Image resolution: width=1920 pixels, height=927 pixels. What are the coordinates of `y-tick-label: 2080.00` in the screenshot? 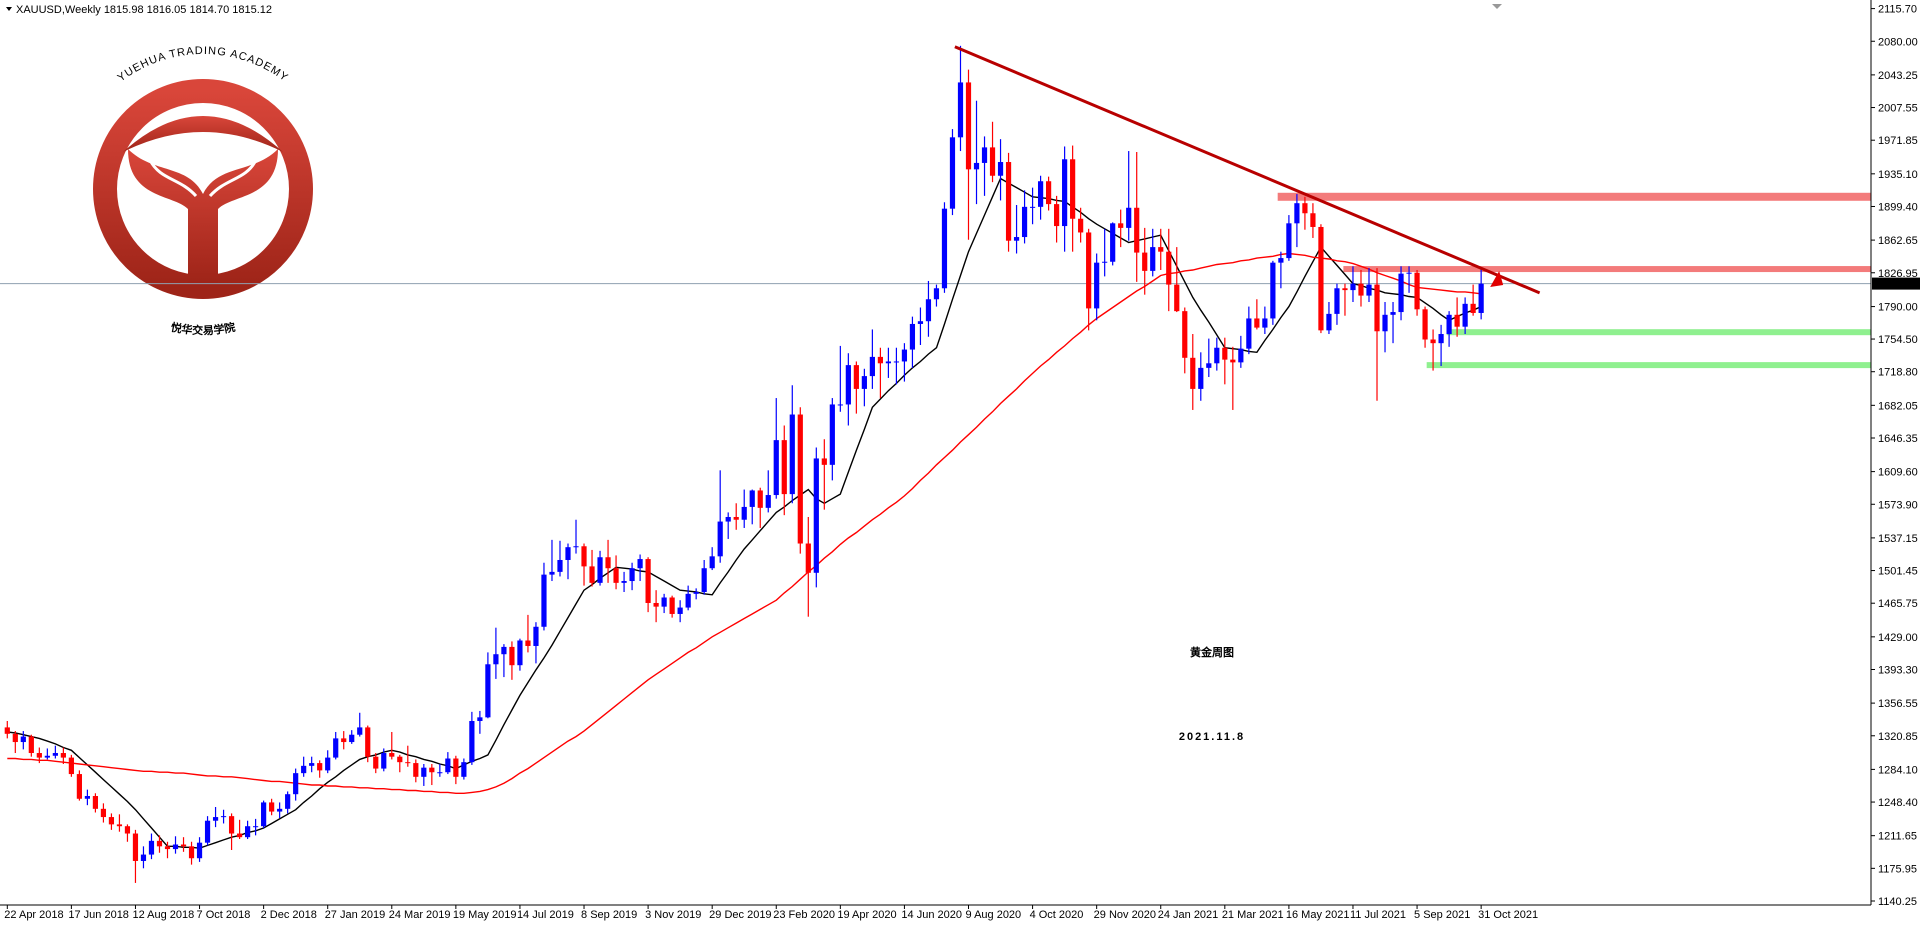 It's located at (1898, 42).